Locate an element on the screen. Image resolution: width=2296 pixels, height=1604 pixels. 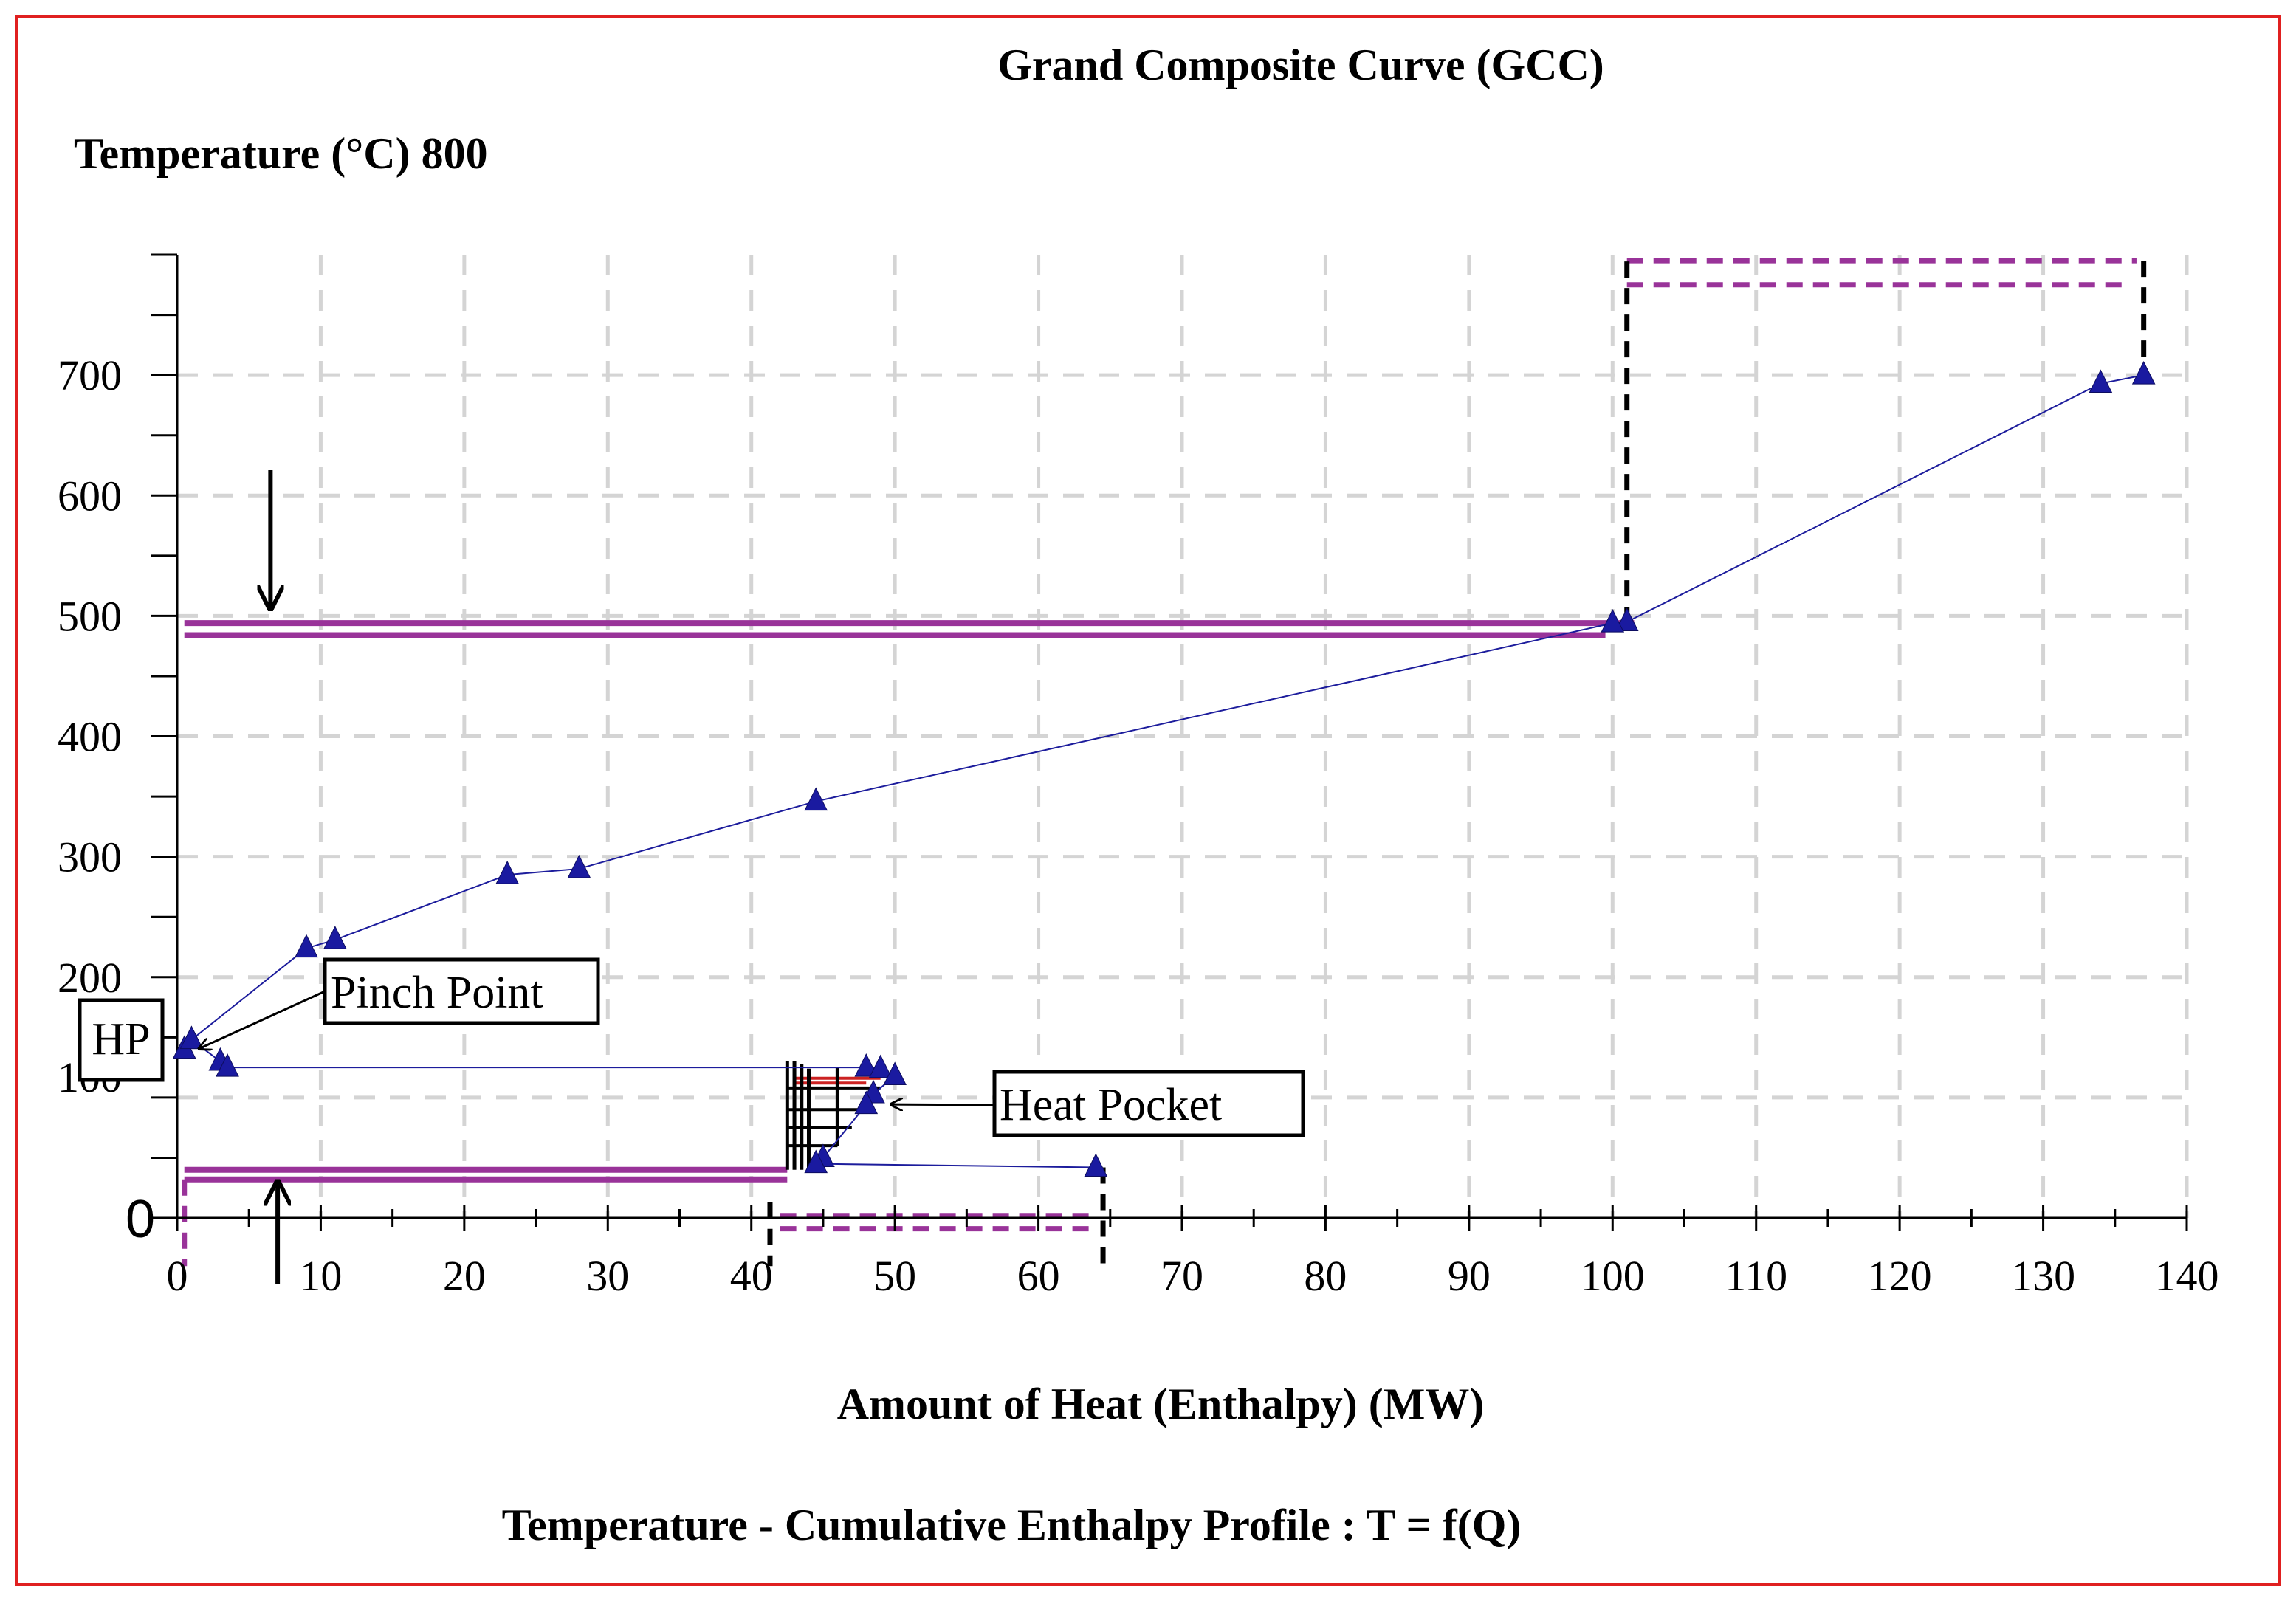
pinch-pointer-arrow is located at coordinates (262, 1019).